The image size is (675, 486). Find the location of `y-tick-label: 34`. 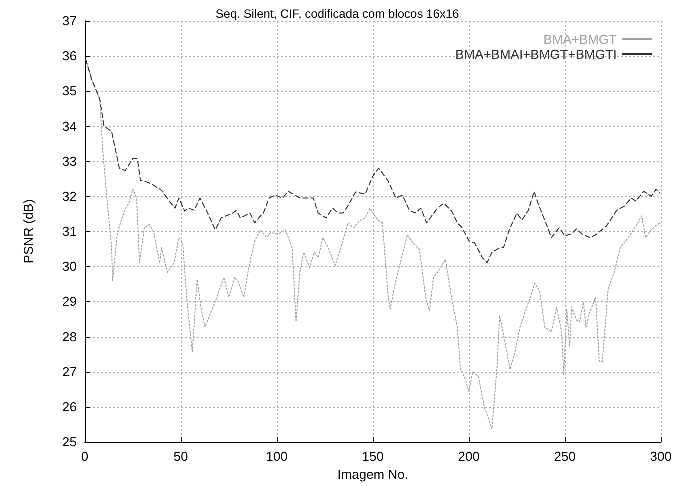

y-tick-label: 34 is located at coordinates (69, 126).